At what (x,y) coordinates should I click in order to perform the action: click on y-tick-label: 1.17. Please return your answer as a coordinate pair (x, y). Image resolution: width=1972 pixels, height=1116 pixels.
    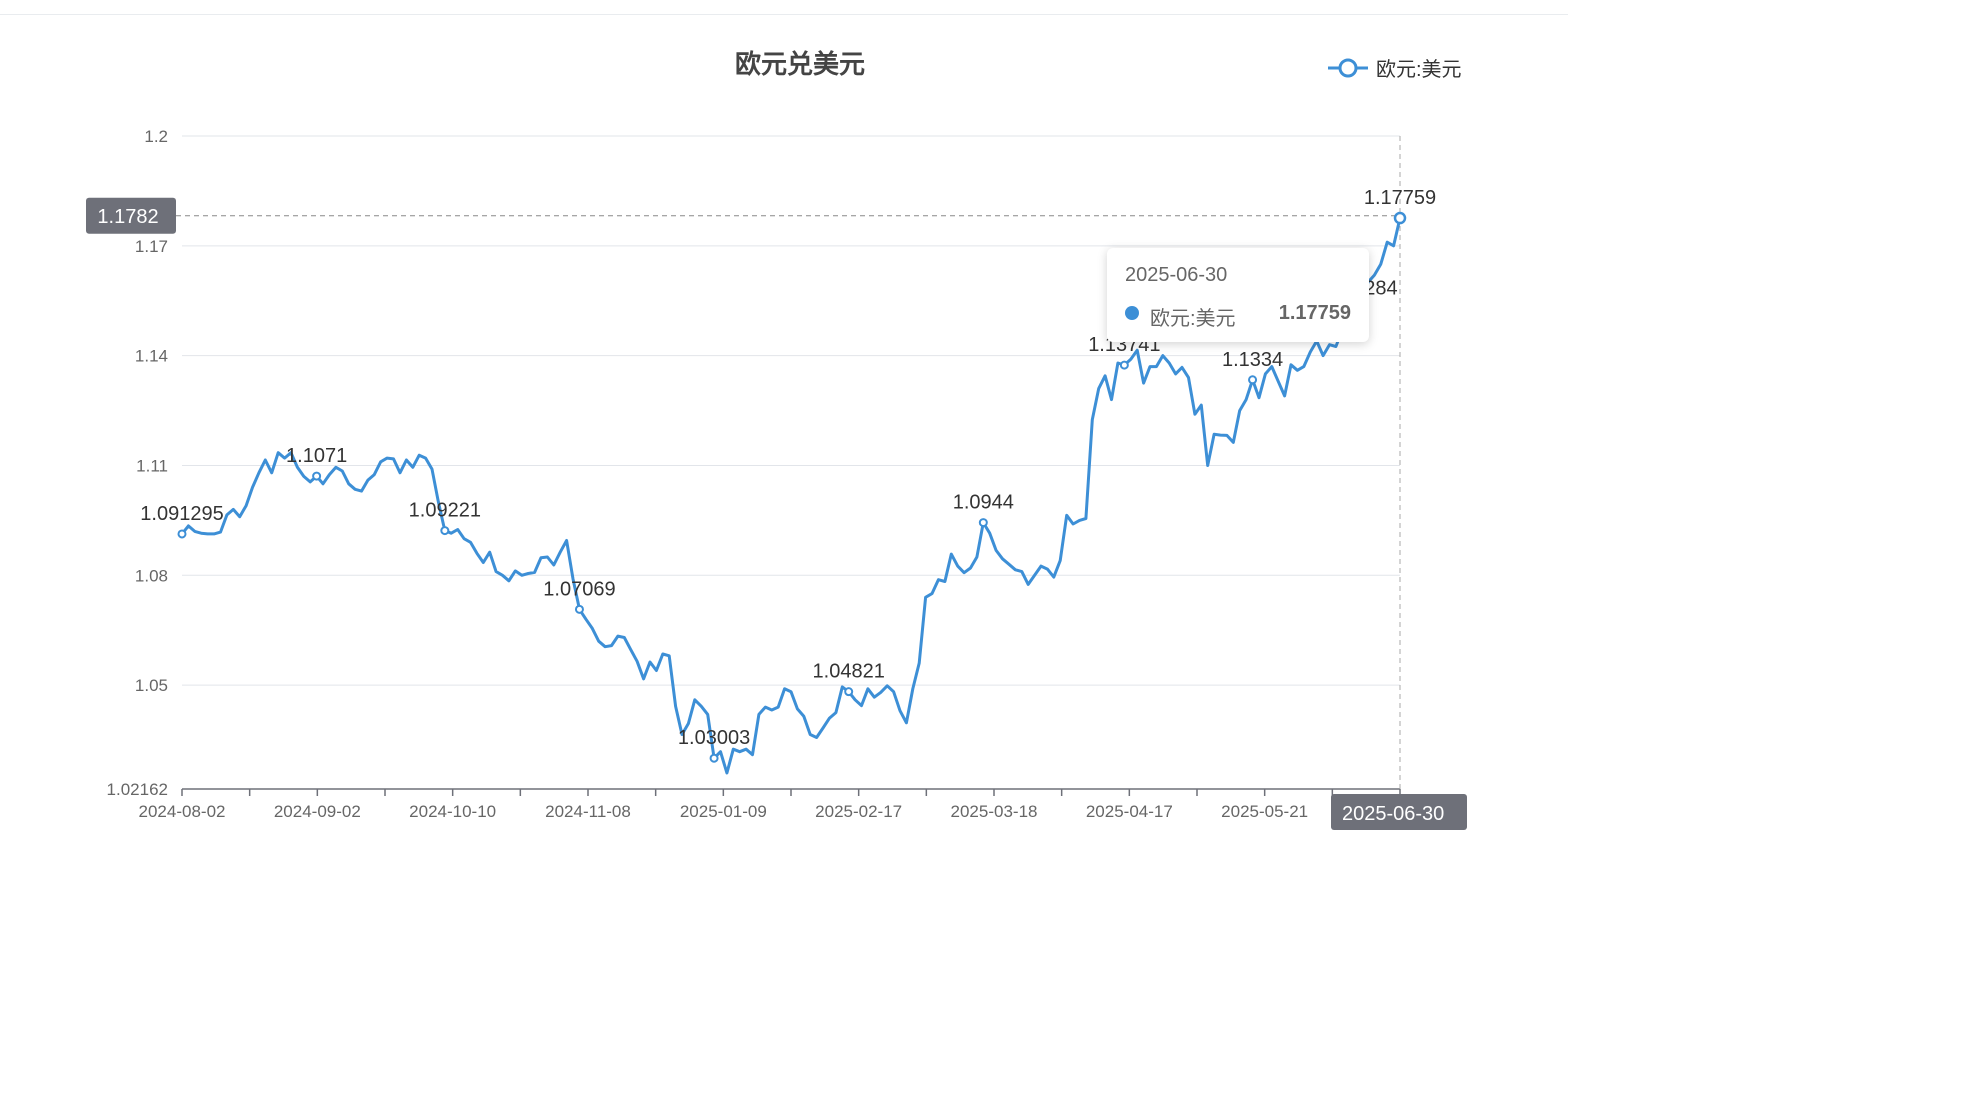
    Looking at the image, I should click on (151, 246).